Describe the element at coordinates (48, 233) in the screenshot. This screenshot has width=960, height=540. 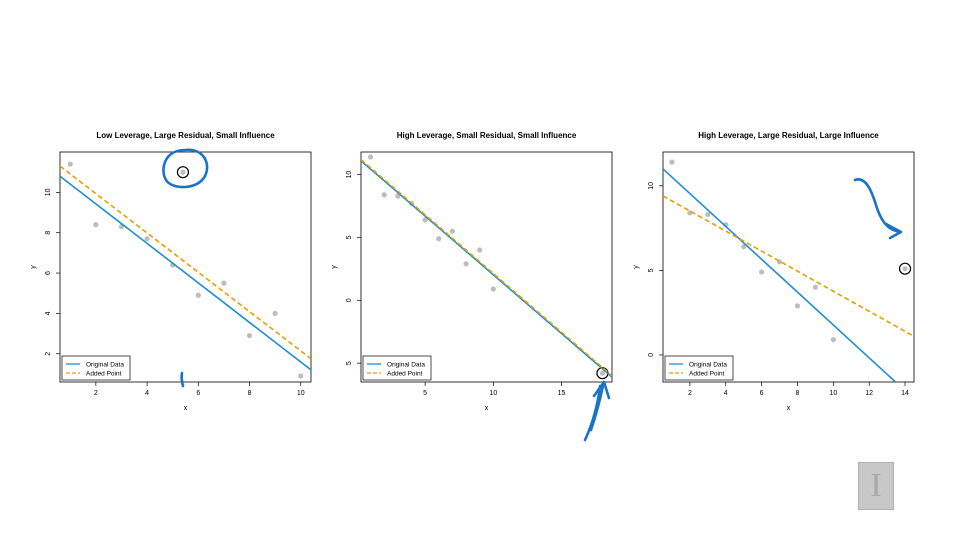
I see `y-tick-label: 8` at that location.